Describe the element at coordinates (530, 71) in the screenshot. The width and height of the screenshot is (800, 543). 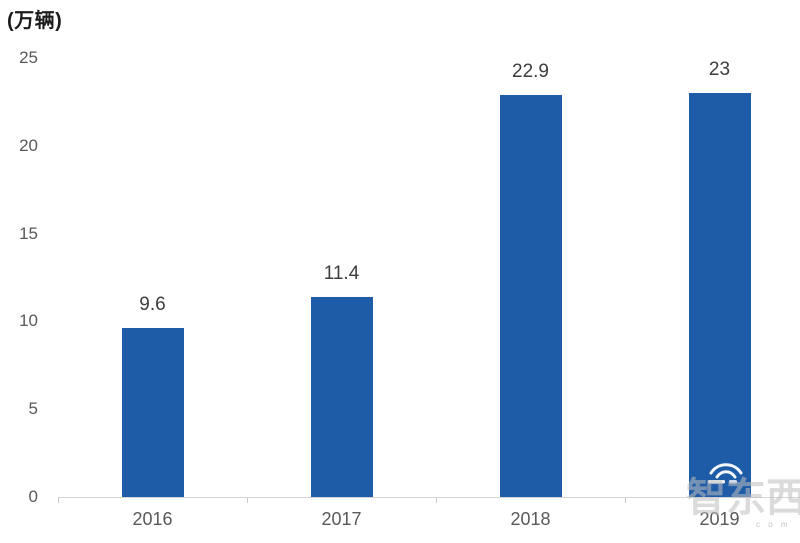
I see `data-label-2018: 22.9` at that location.